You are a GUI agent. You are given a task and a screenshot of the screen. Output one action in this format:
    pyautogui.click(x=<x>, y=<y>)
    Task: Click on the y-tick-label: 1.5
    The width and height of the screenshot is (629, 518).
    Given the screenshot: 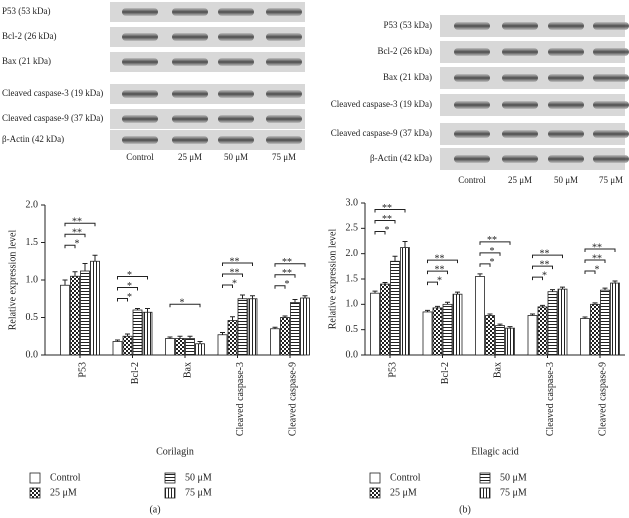 What is the action you would take?
    pyautogui.click(x=32, y=242)
    